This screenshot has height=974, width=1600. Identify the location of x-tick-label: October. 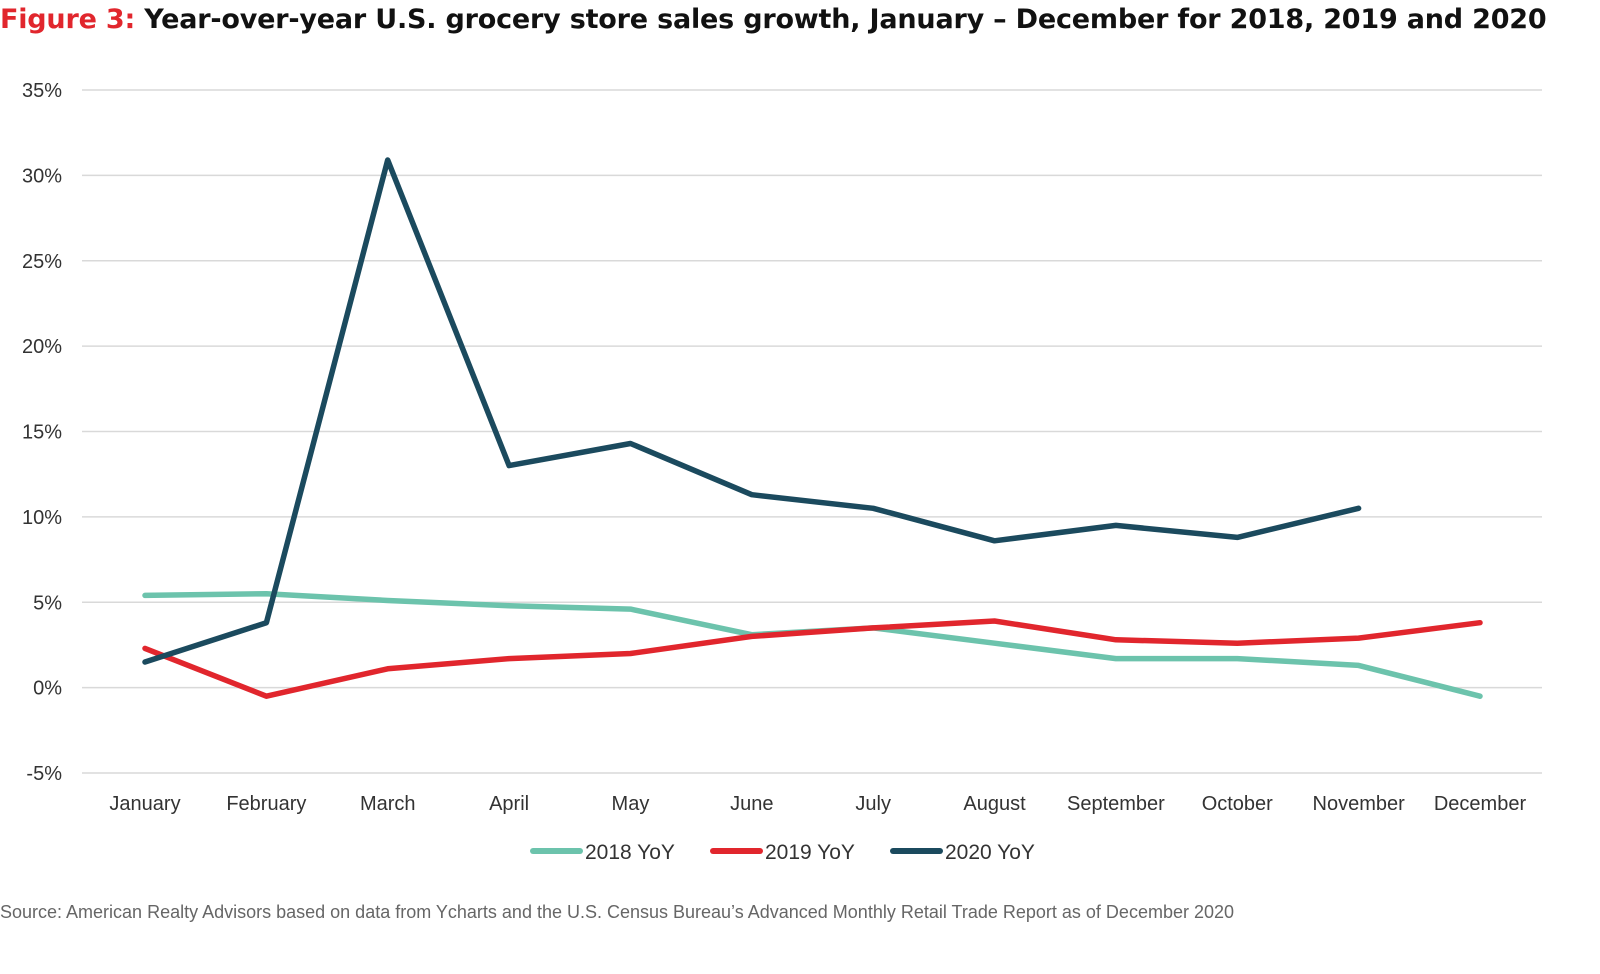
(1237, 804).